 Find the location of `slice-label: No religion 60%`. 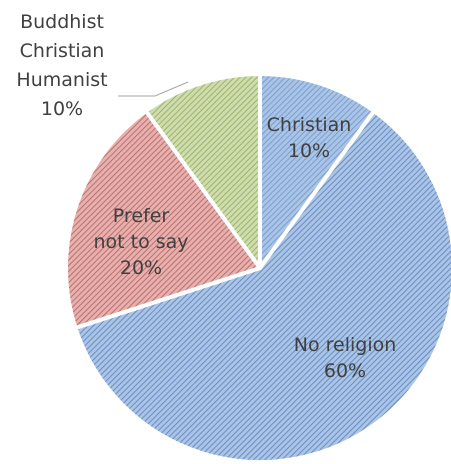

slice-label: No religion 60% is located at coordinates (345, 358).